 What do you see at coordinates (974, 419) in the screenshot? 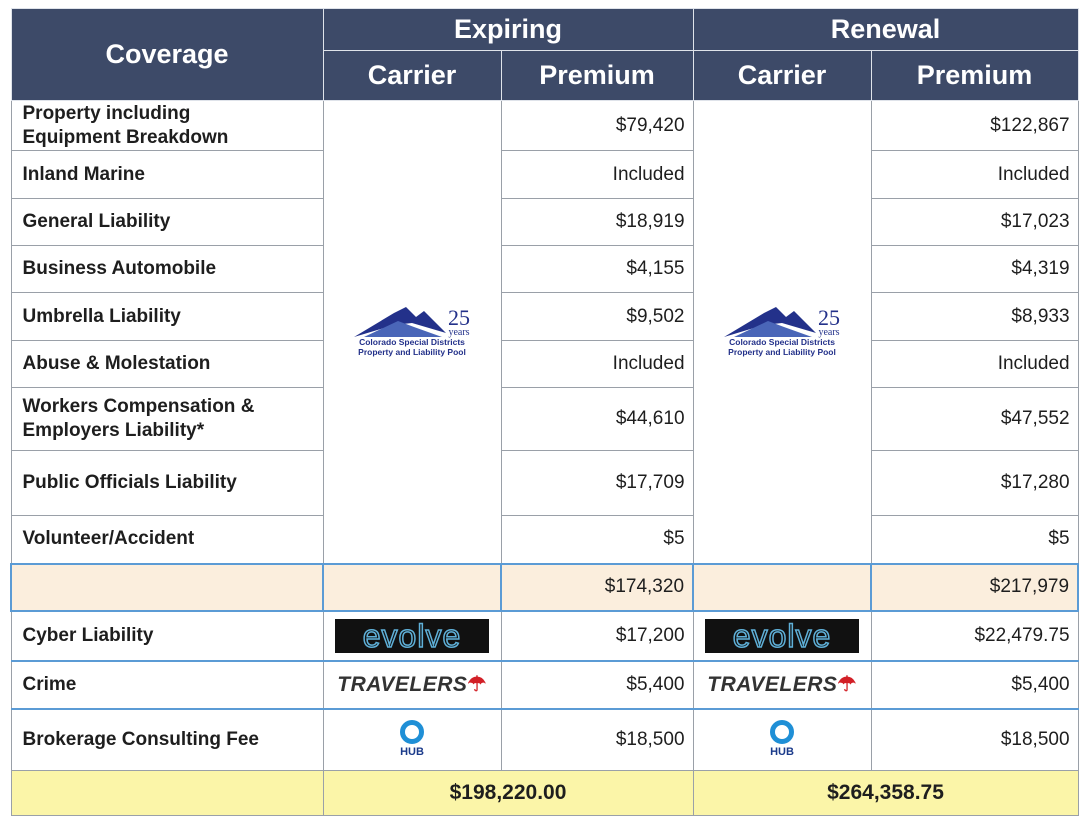
I see `premium: $47,552` at bounding box center [974, 419].